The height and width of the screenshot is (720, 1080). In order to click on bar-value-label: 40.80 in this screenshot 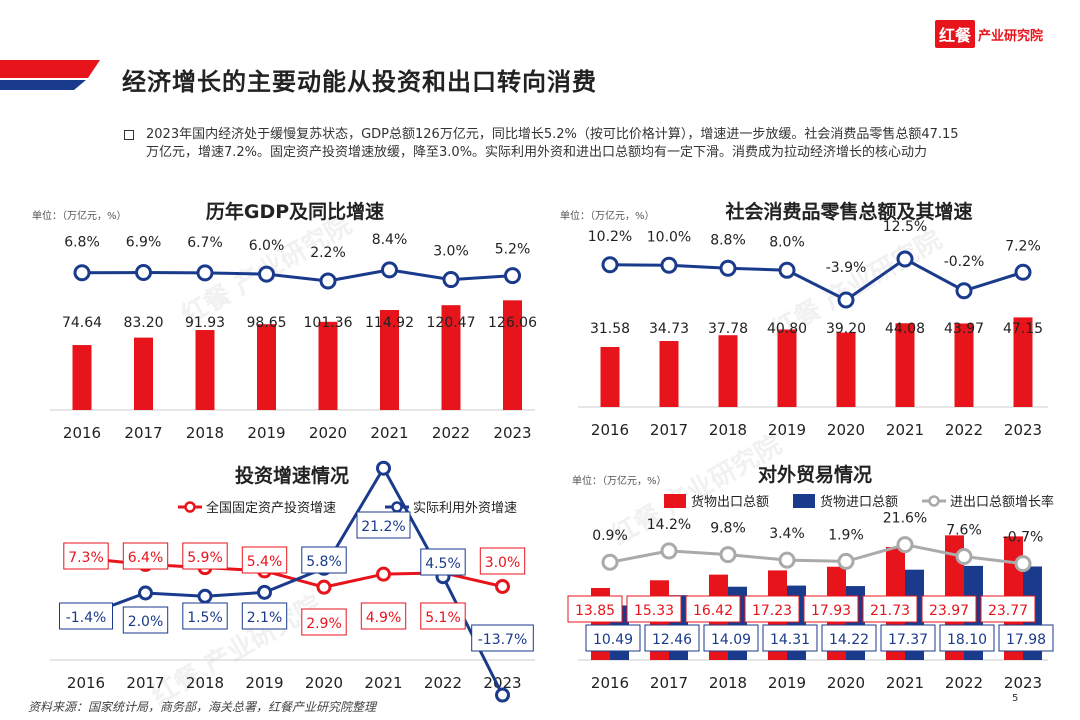, I will do `click(787, 329)`.